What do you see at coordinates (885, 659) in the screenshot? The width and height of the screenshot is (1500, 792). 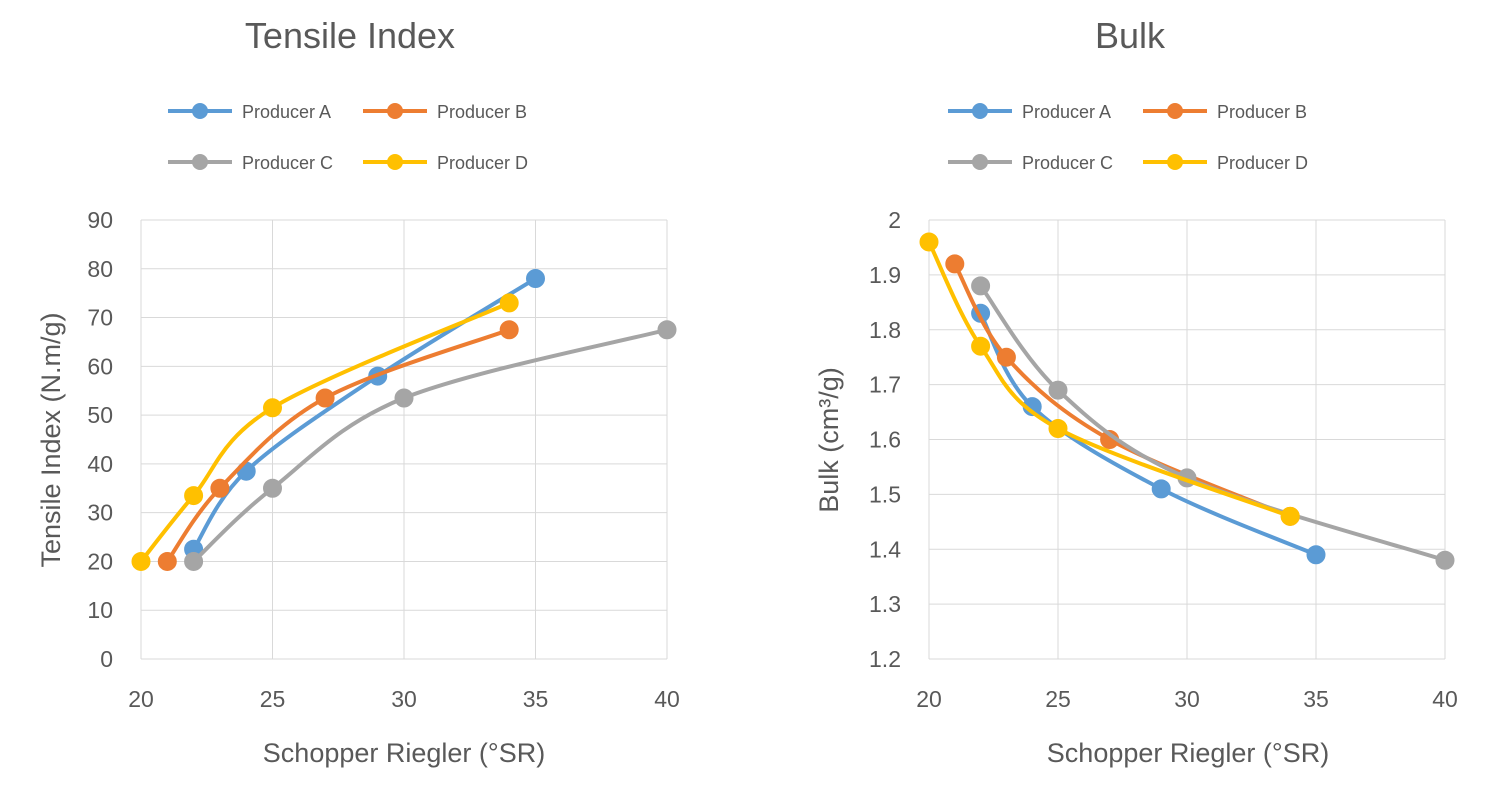 I see `y-tick-label: 1.2` at bounding box center [885, 659].